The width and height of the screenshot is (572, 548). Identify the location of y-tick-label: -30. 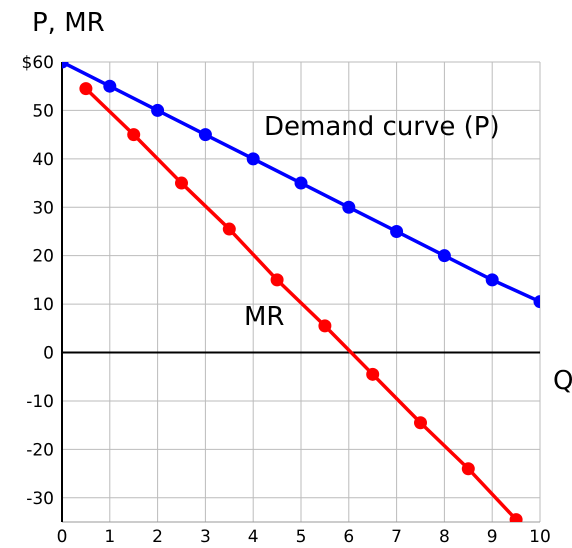
(40, 498).